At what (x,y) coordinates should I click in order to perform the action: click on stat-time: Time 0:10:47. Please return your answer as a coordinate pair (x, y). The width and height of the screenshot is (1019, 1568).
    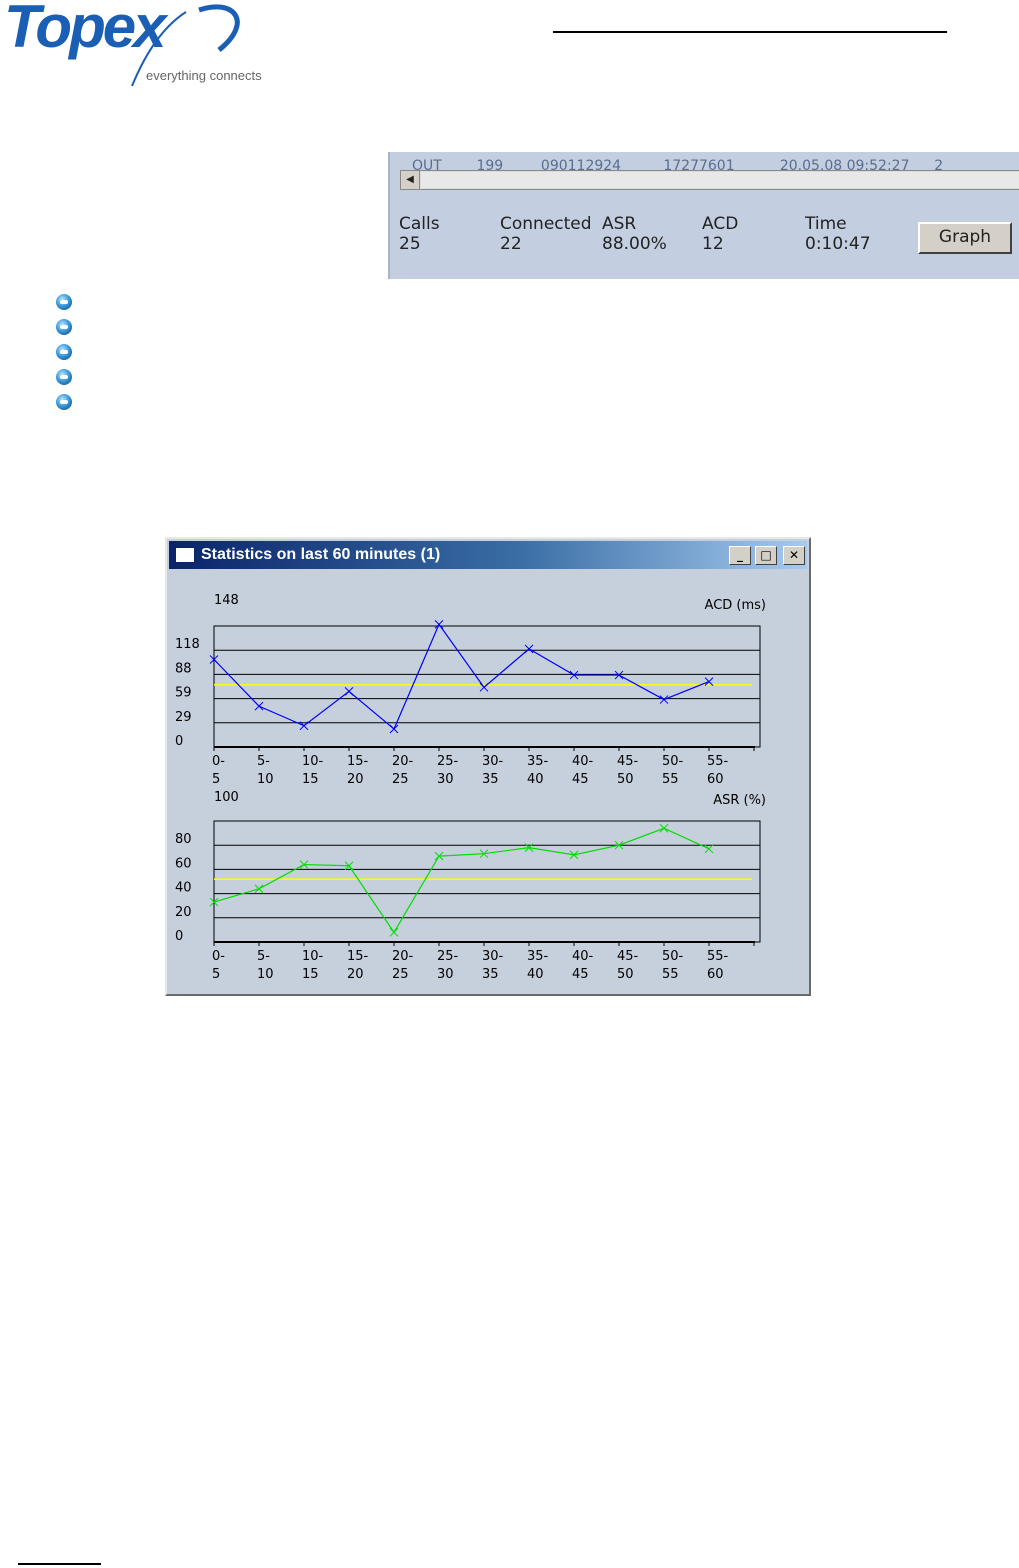
    Looking at the image, I should click on (838, 234).